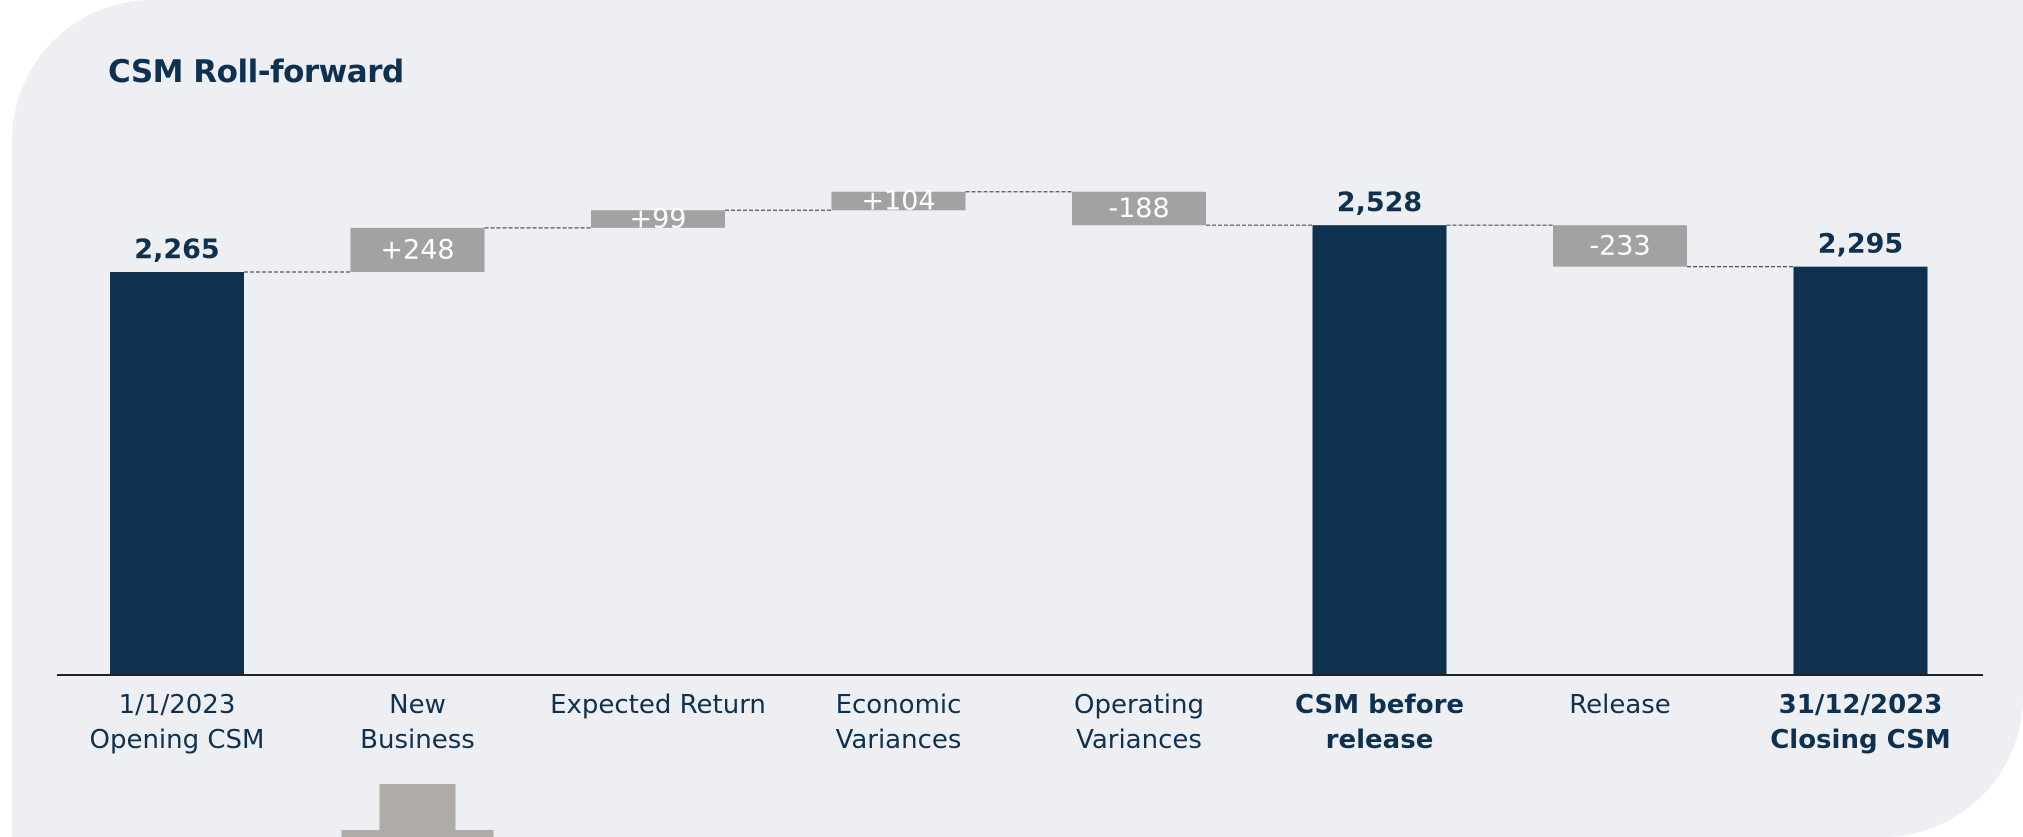 The height and width of the screenshot is (837, 2023). Describe the element at coordinates (1620, 705) in the screenshot. I see `category-label: Release` at that location.